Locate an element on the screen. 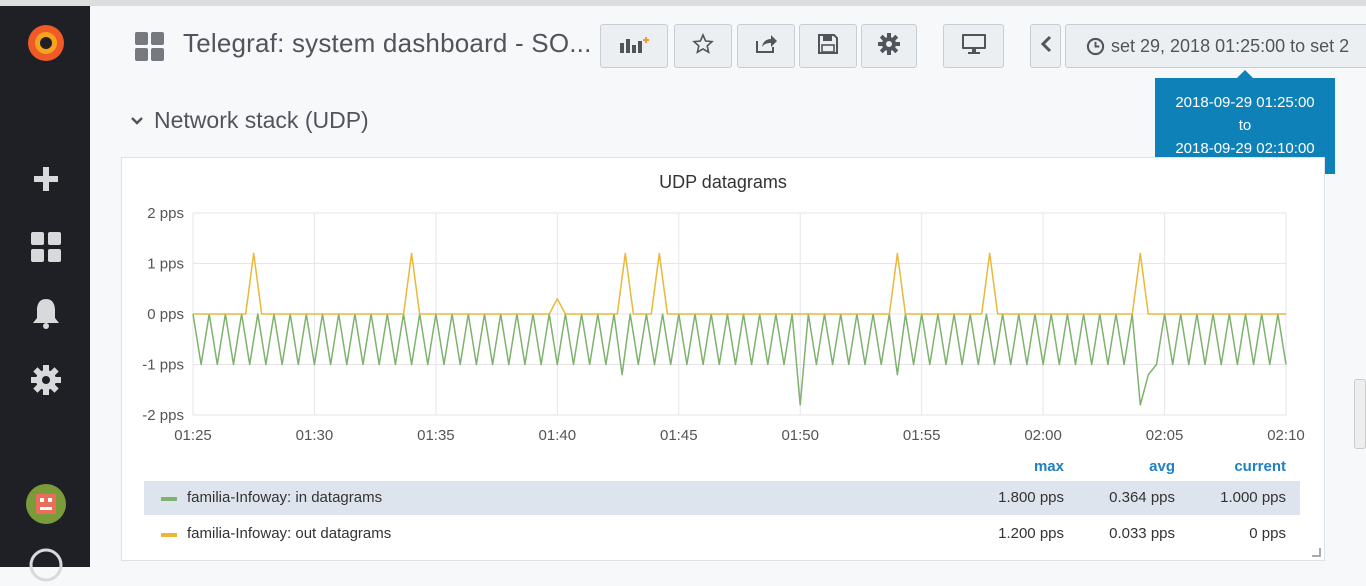 The image size is (1366, 586). tooltip-from: 2018-09-29 01:25:00 is located at coordinates (1245, 102).